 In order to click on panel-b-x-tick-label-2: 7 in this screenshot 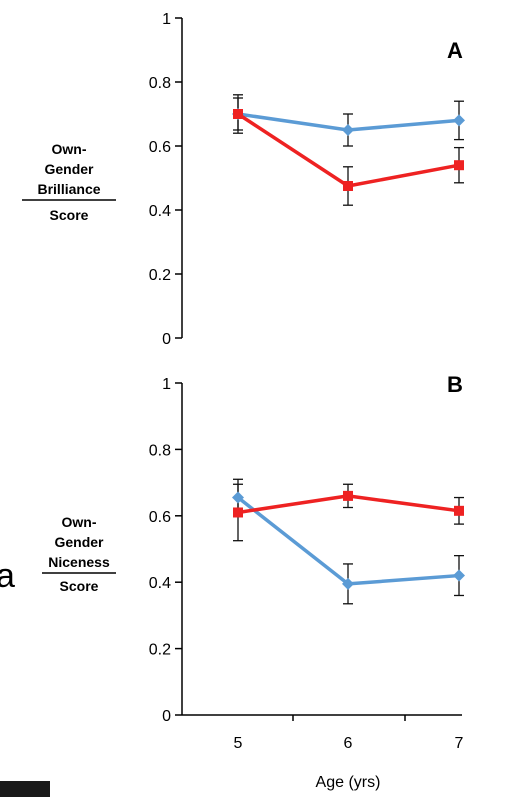, I will do `click(459, 743)`.